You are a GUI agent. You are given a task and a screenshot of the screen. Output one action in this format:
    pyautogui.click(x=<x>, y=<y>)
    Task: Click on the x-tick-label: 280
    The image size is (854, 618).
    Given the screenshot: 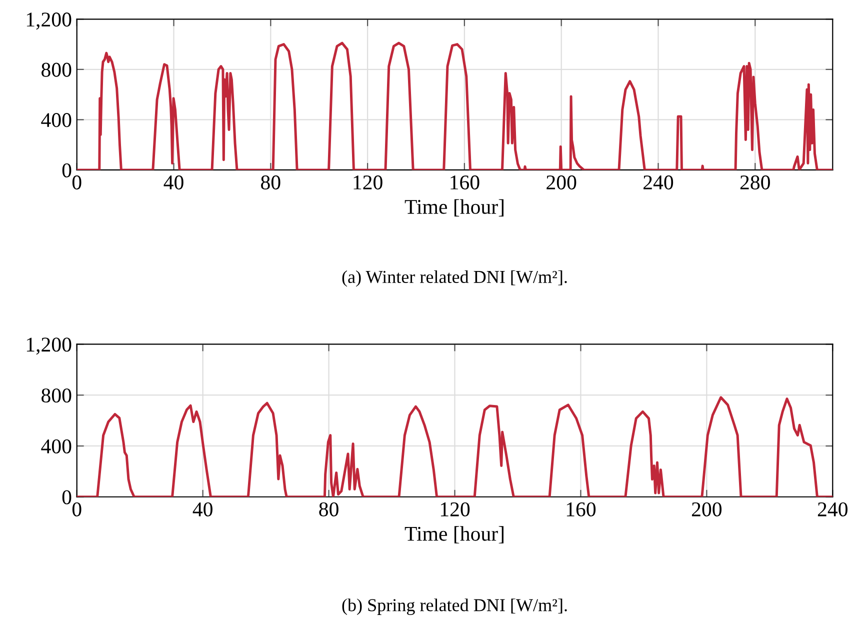 What is the action you would take?
    pyautogui.click(x=755, y=182)
    